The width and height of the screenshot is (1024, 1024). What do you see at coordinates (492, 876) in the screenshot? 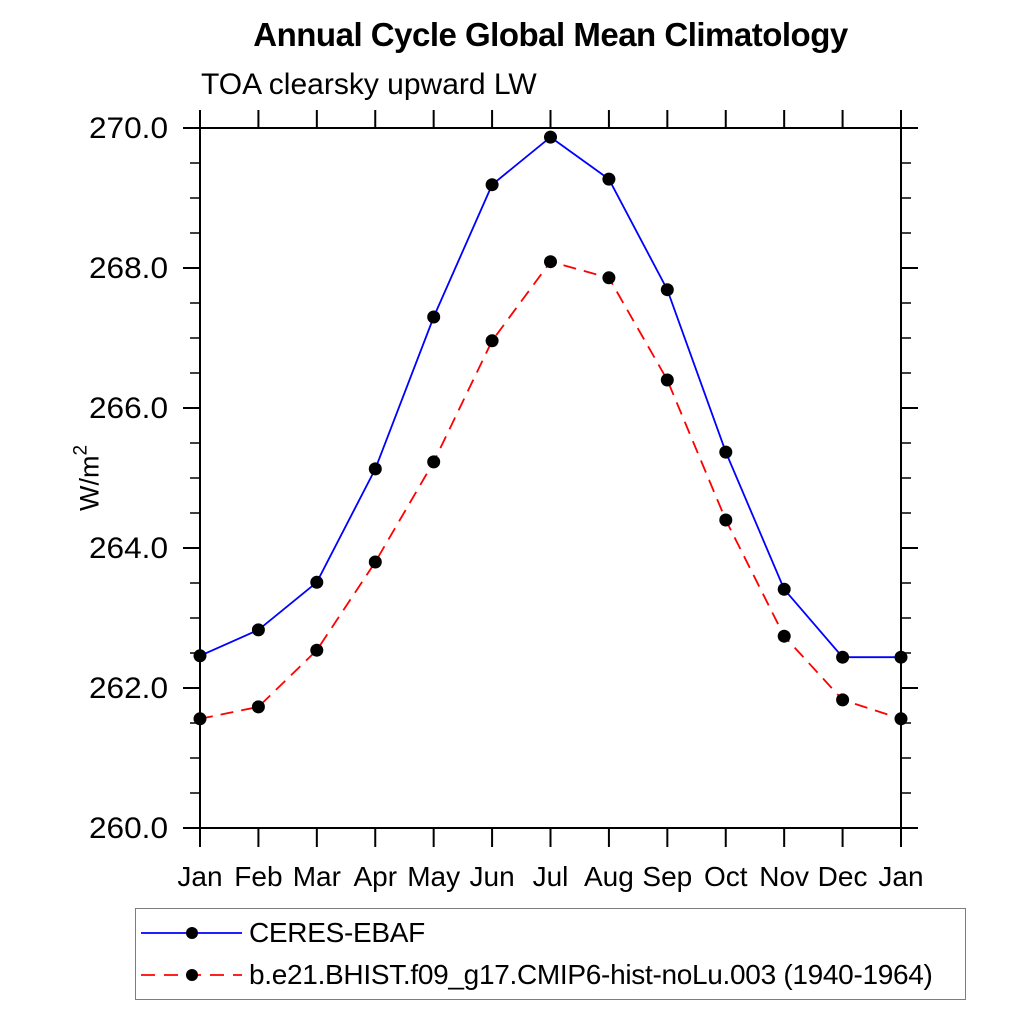
I see `x-axis-tick-label: Jun` at bounding box center [492, 876].